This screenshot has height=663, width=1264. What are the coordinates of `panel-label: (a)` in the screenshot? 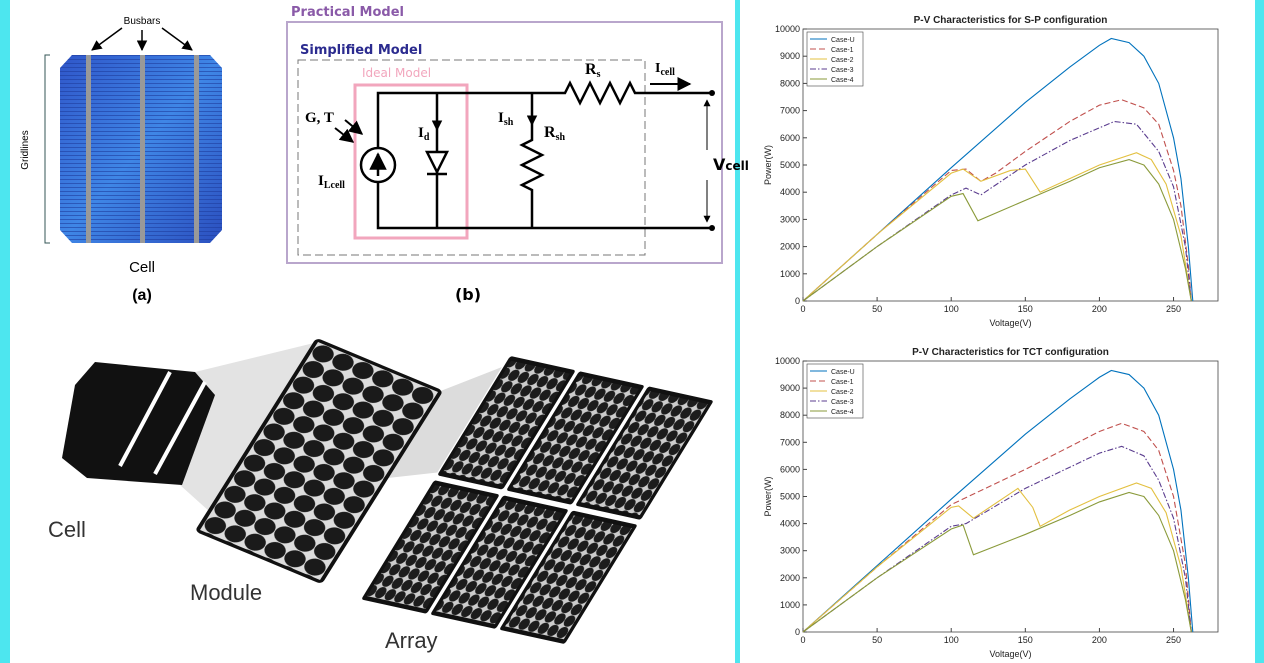 It's located at (142, 295).